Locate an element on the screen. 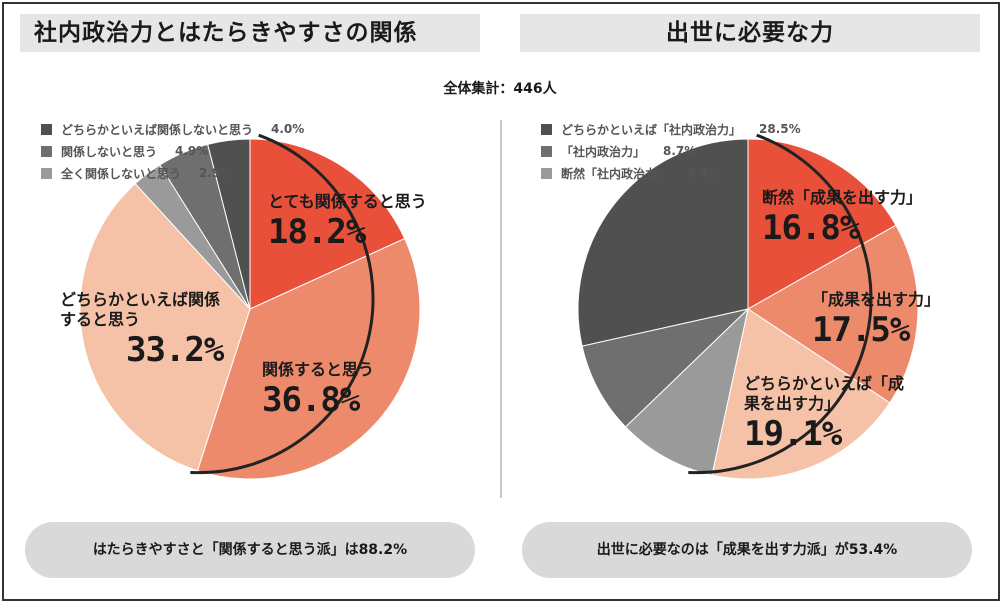 This screenshot has width=1000, height=601. legend-label: 関係しないと思う is located at coordinates (109, 151).